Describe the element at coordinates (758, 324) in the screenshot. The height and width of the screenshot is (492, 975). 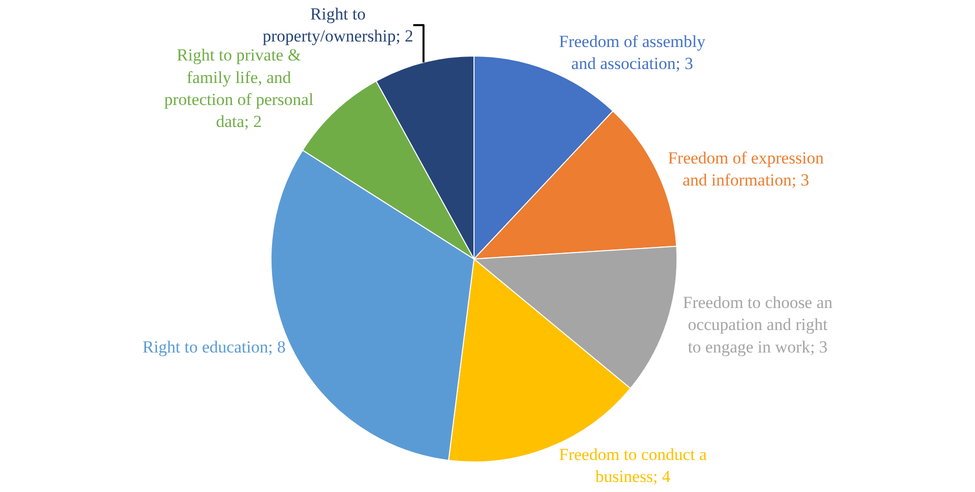
I see `slice-label: Freedom to choose an occupation and right to engage in work; 3` at that location.